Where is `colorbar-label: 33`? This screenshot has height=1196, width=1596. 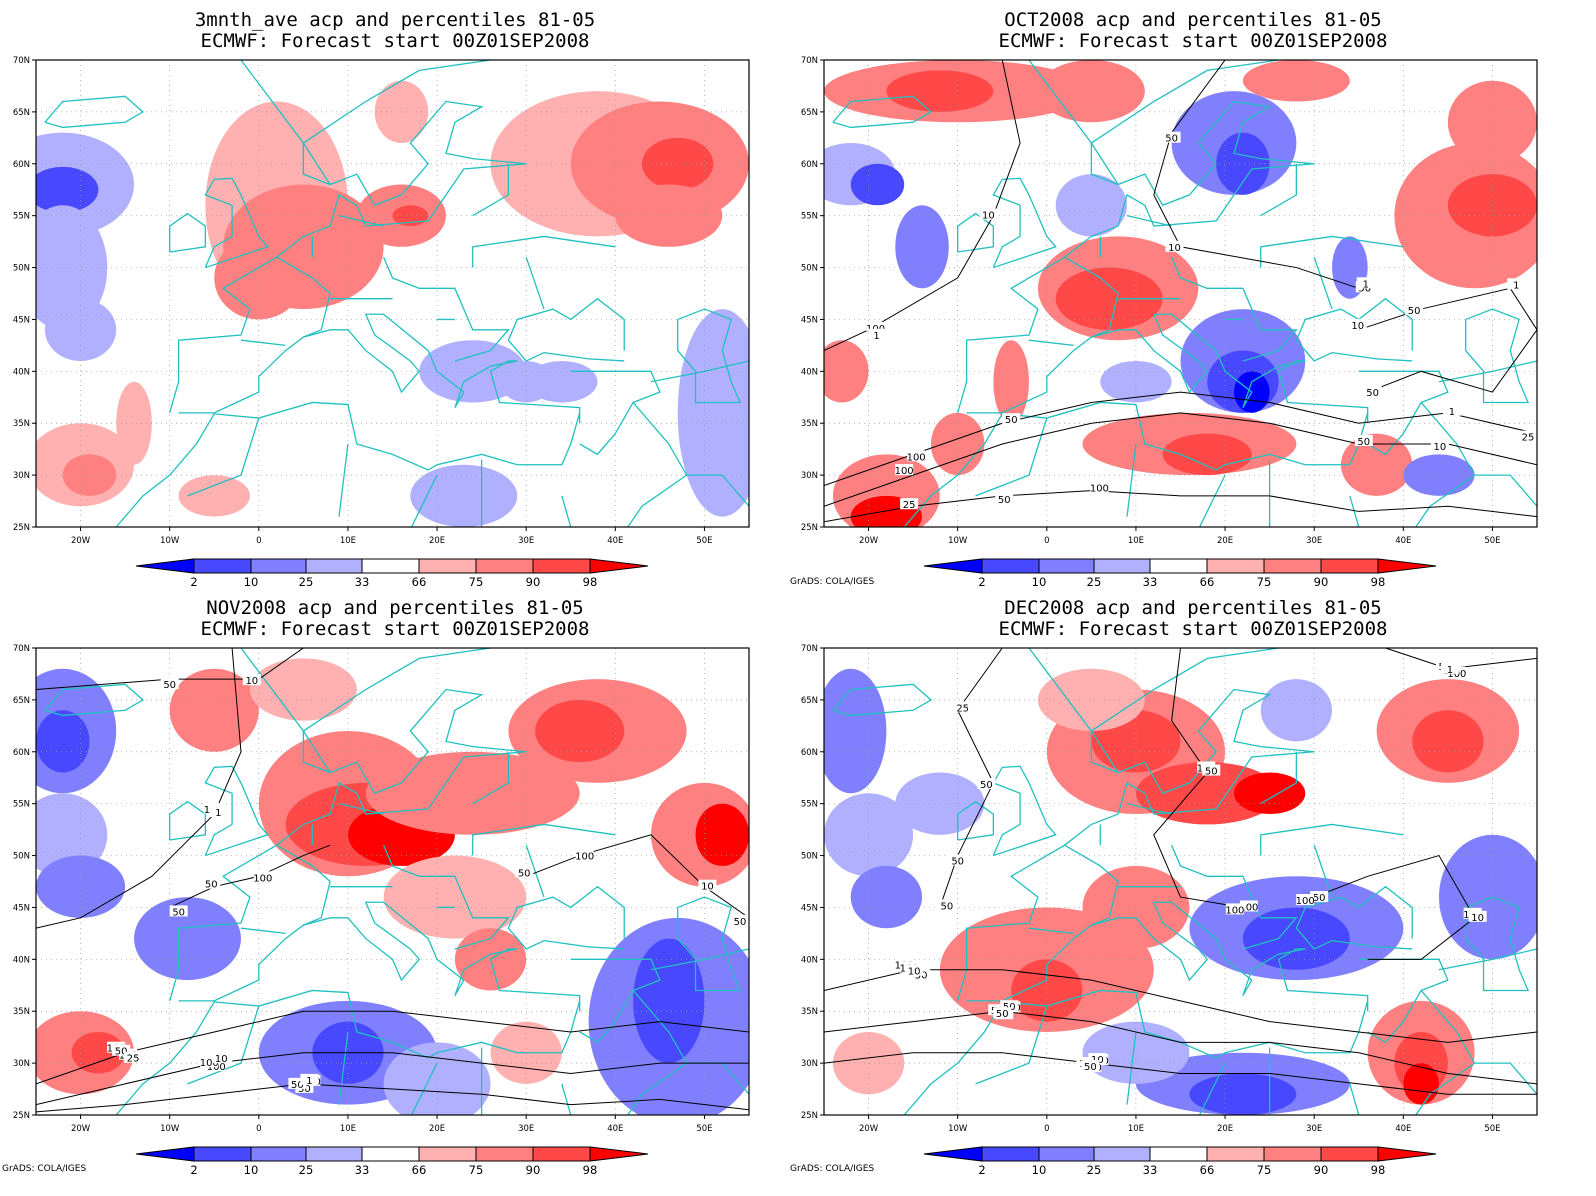
colorbar-label: 33 is located at coordinates (1150, 1170).